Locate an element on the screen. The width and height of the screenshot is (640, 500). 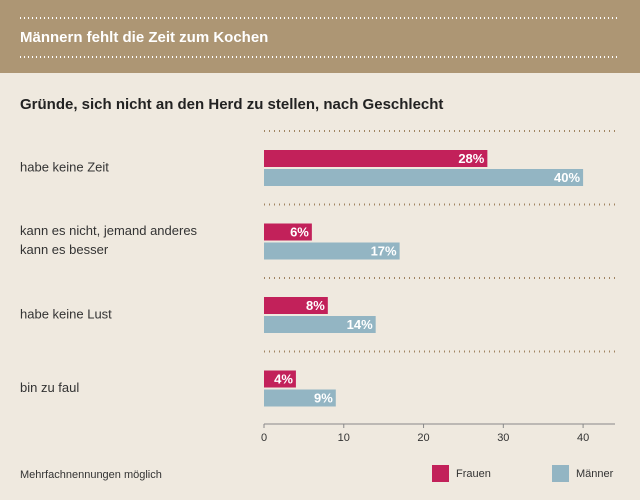
category-line: kann es besser is located at coordinates (64, 249).